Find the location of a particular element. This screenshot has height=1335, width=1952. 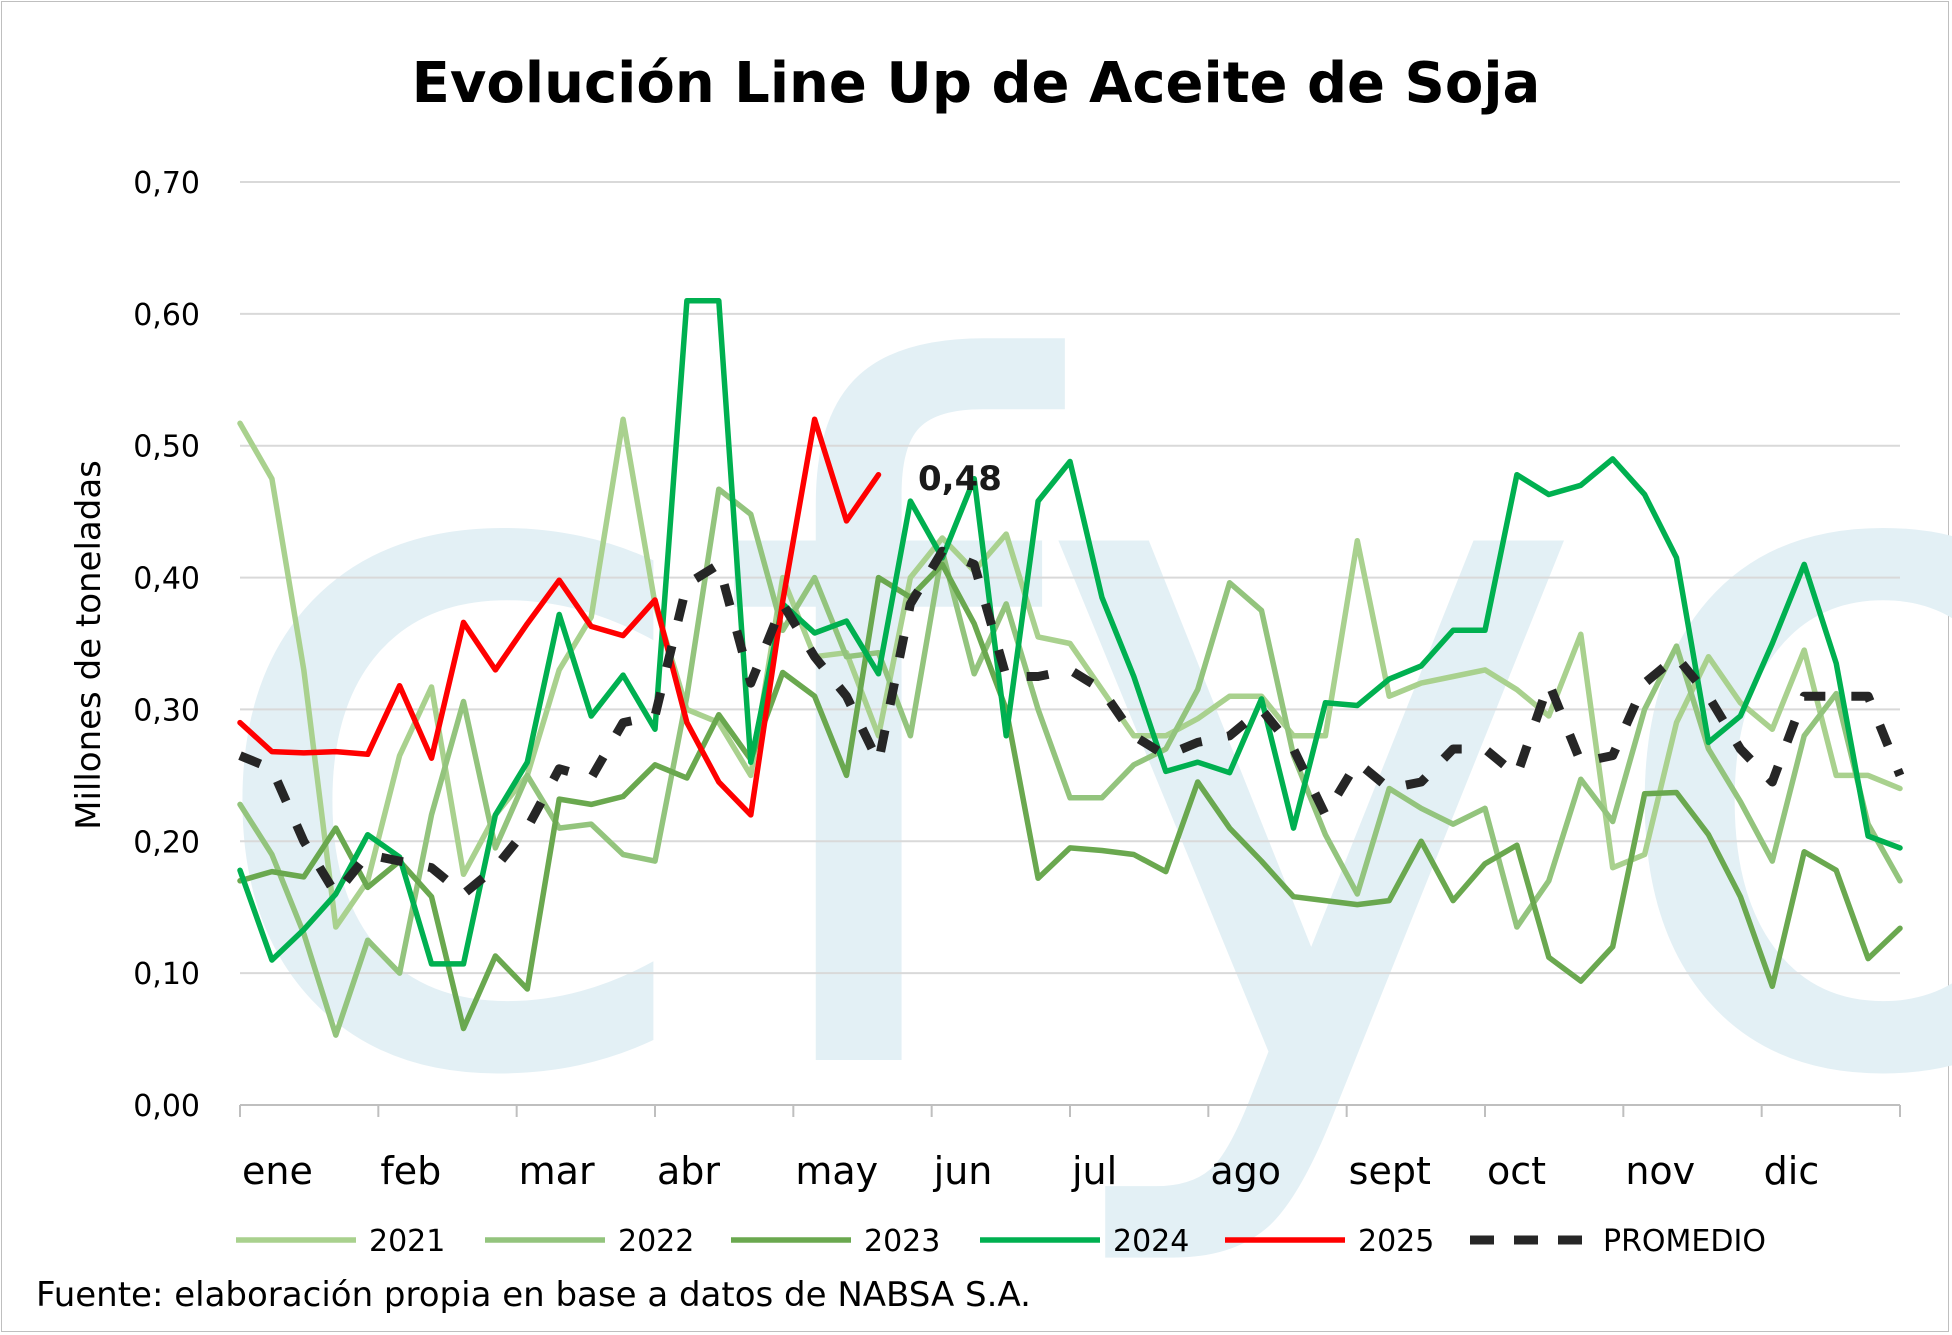

y-axis-label: Millones de toneladas is located at coordinates (89, 645).